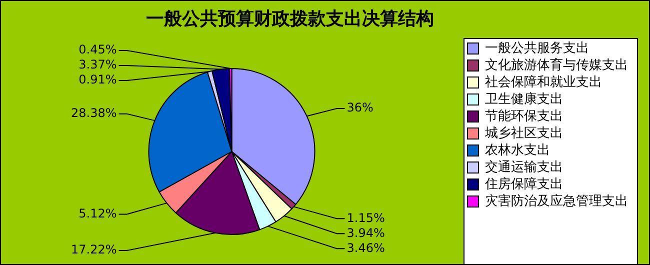 This screenshot has width=650, height=265. I want to click on data-label: 0.91%, so click(97, 79).